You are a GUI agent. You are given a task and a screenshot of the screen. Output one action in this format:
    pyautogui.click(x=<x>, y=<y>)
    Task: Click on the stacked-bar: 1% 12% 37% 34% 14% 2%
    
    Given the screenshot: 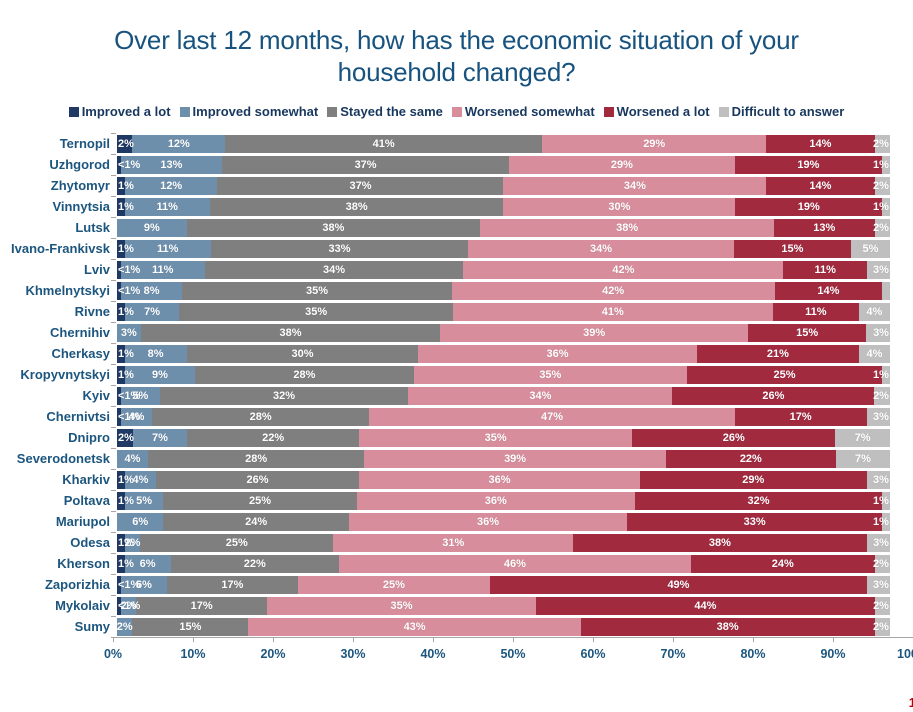 What is the action you would take?
    pyautogui.click(x=503, y=185)
    